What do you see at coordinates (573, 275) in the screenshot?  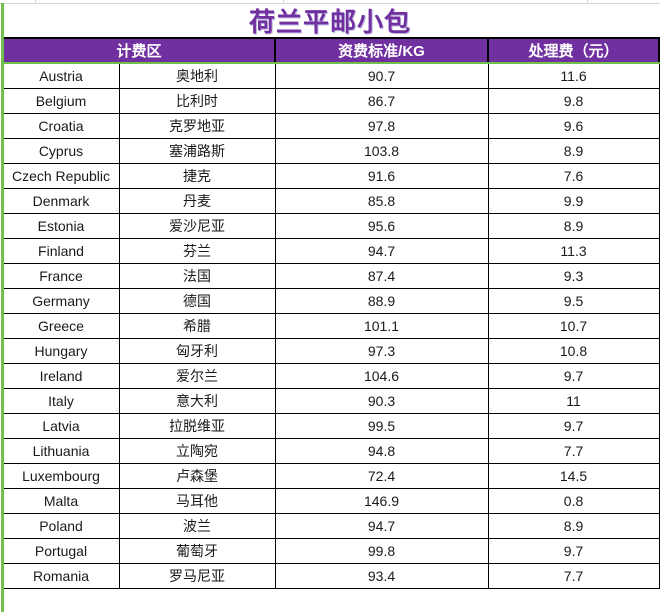 I see `cell-fee: 9.3` at bounding box center [573, 275].